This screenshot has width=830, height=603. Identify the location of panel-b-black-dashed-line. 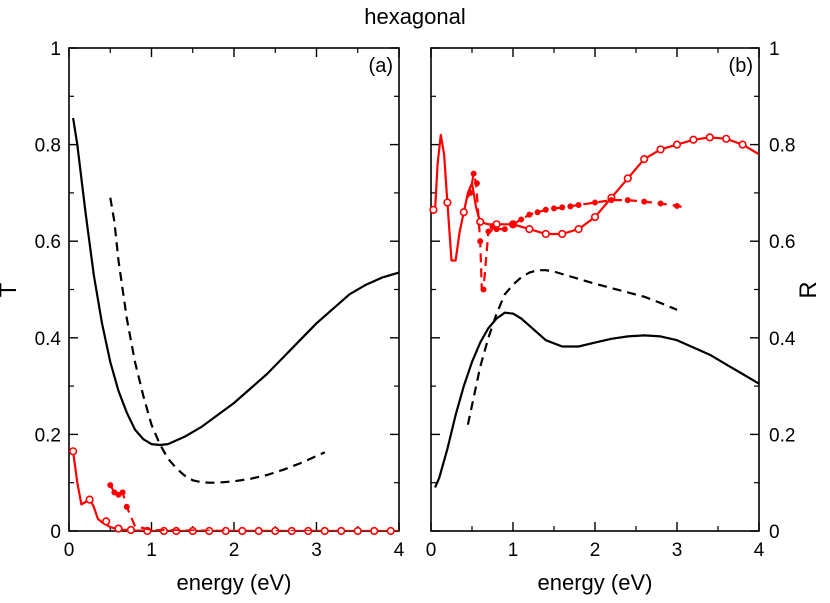
(572, 347).